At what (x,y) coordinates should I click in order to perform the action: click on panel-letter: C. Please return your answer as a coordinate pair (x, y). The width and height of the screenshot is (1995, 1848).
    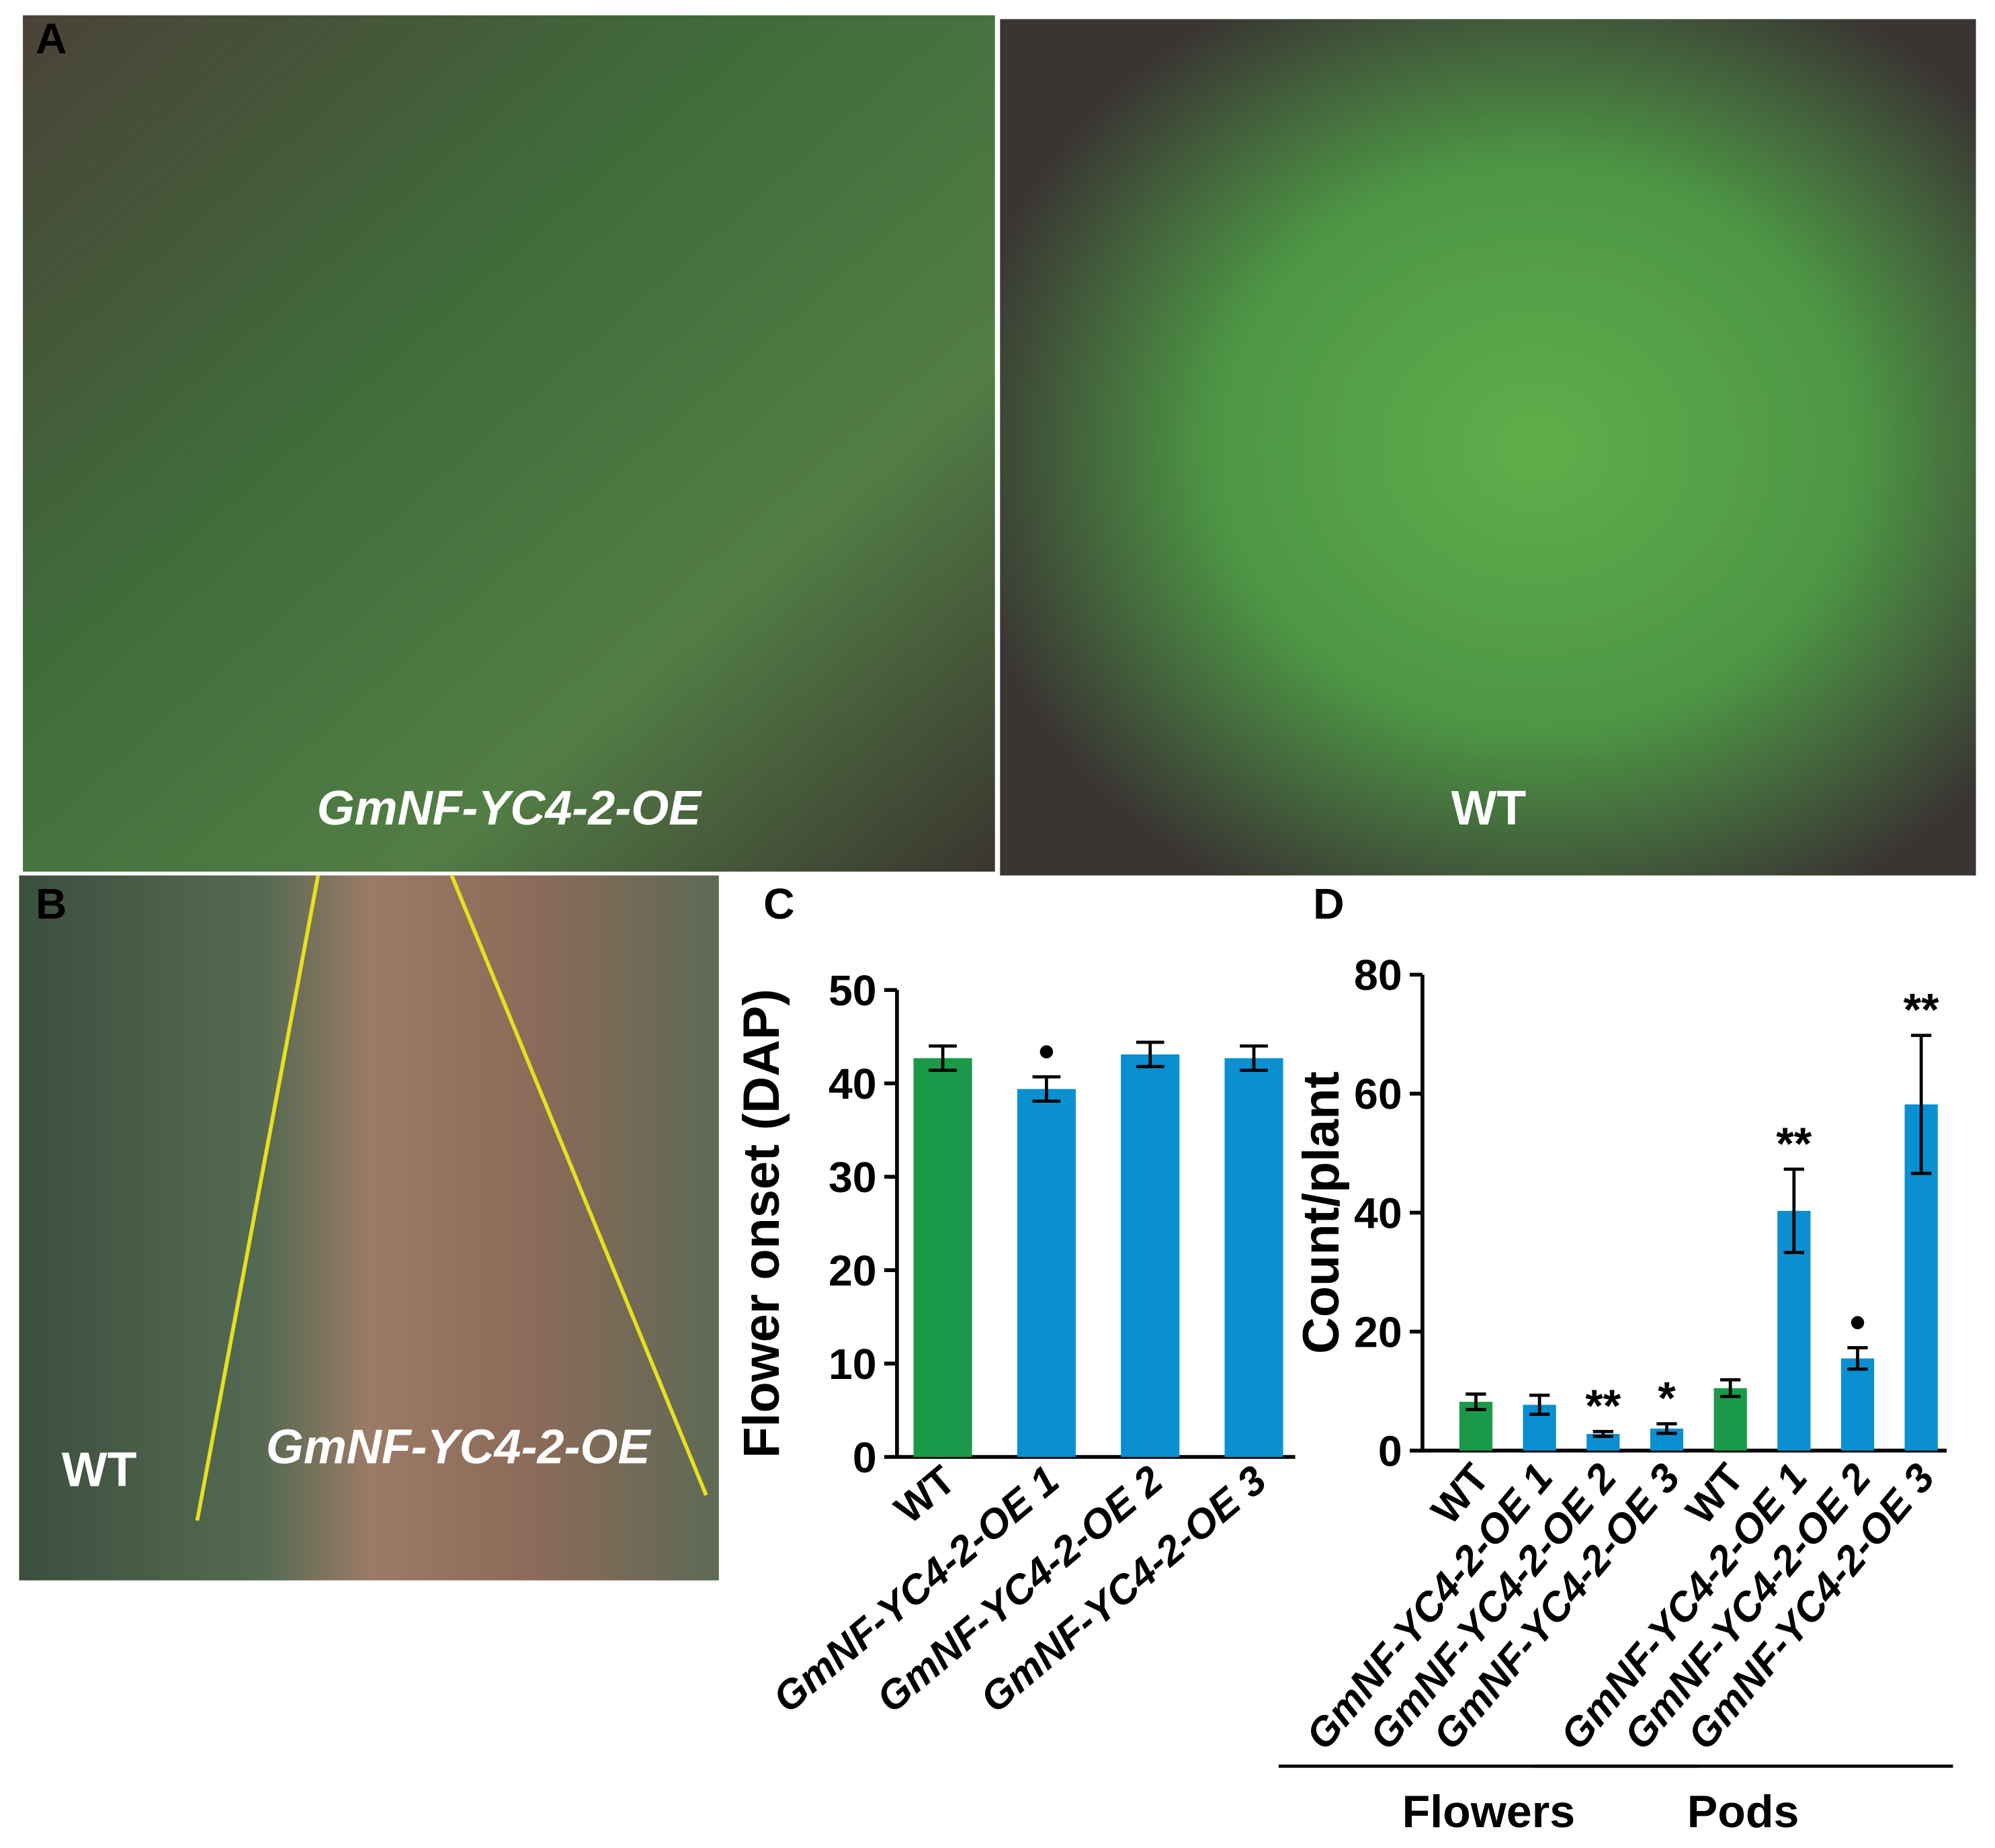
    Looking at the image, I should click on (778, 904).